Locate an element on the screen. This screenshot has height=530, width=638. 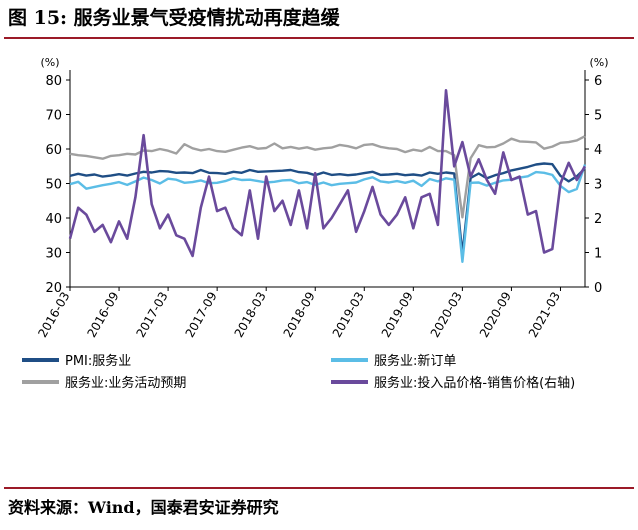
left-axis-tick-label: 80 is located at coordinates (53, 81).